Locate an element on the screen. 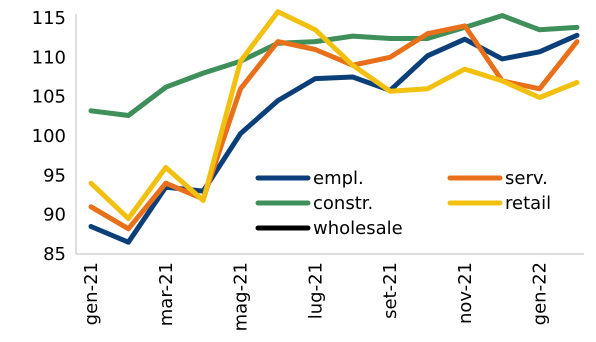 Image resolution: width=596 pixels, height=342 pixels. x-tick-label: mar-21 is located at coordinates (166, 294).